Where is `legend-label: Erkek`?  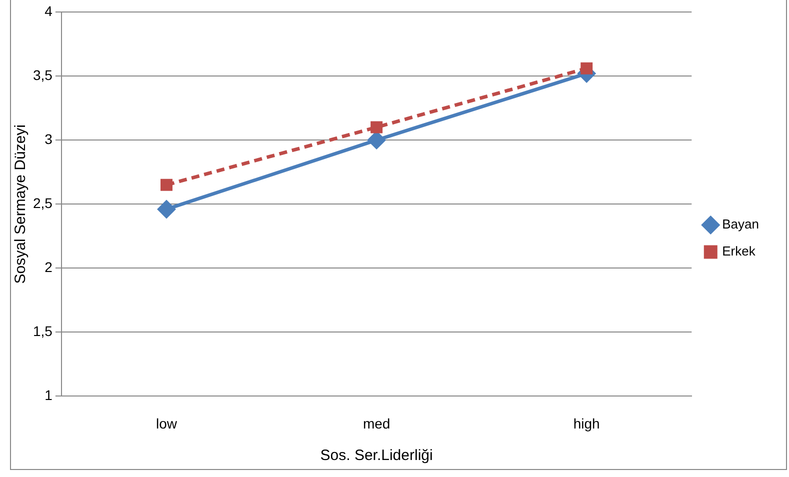 legend-label: Erkek is located at coordinates (739, 251).